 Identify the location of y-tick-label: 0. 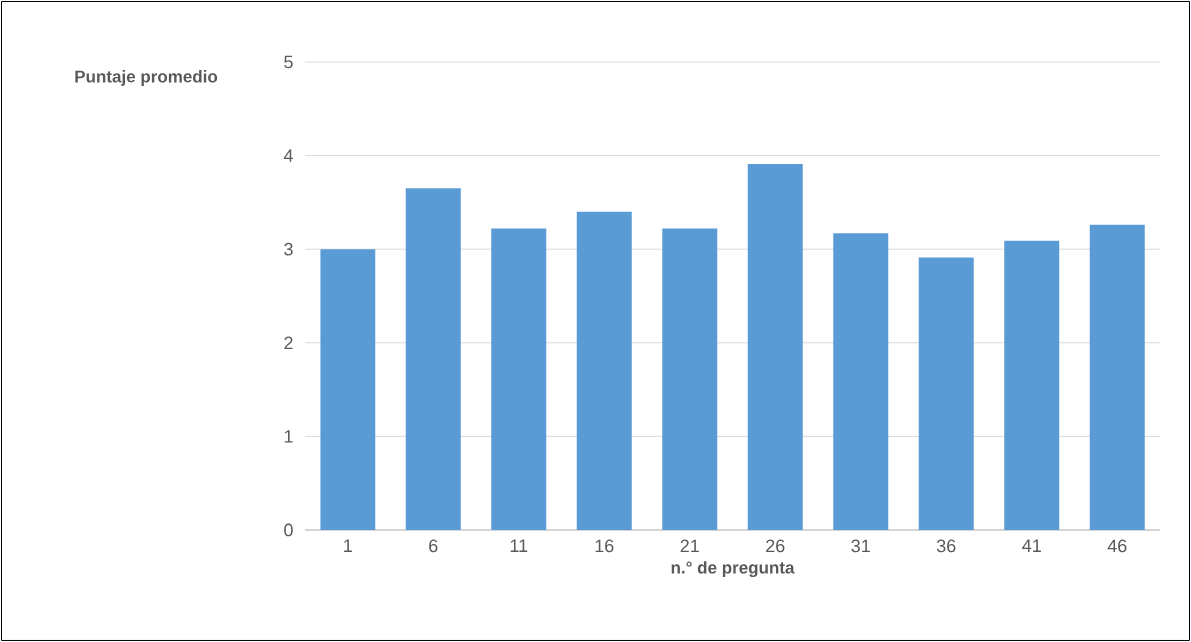
(288, 530).